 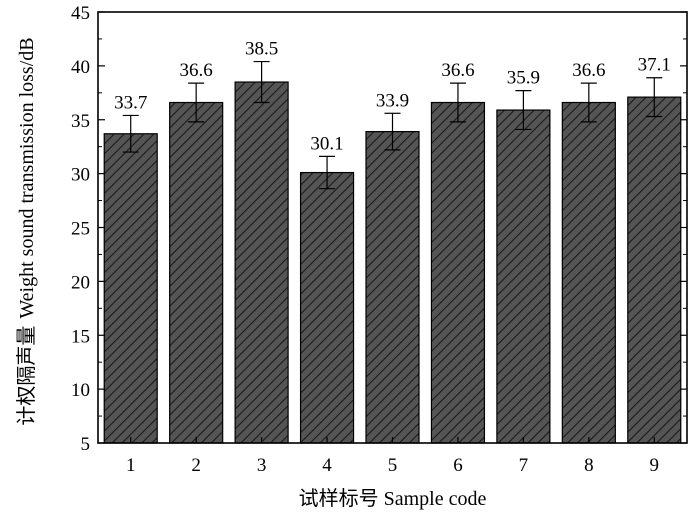 What do you see at coordinates (86, 444) in the screenshot?
I see `y-tick-label-5: 5` at bounding box center [86, 444].